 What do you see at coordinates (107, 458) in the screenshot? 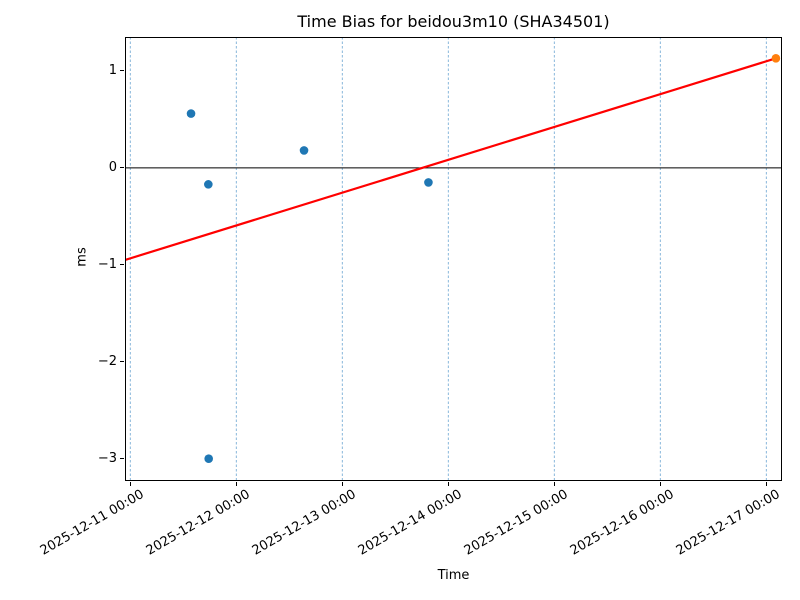
I see `y-tick-label: −3` at bounding box center [107, 458].